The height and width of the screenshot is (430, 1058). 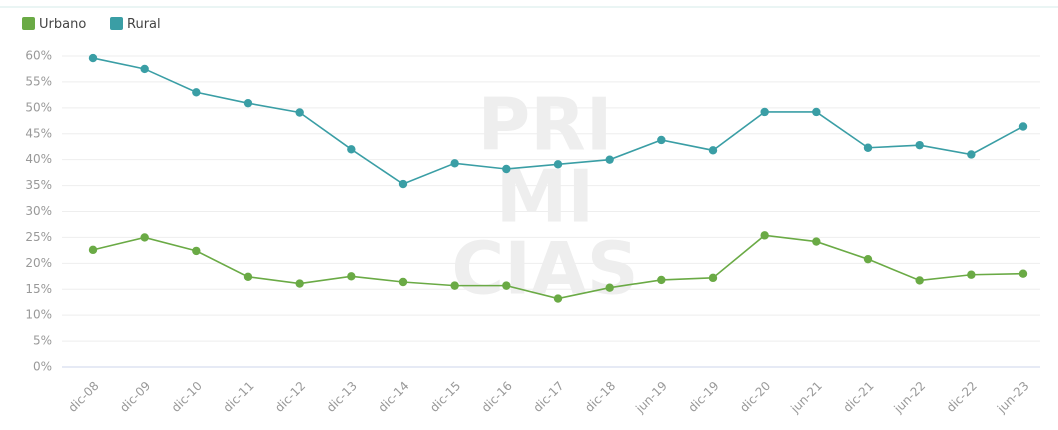 What do you see at coordinates (858, 397) in the screenshot?
I see `x-tick-label: dic-21` at bounding box center [858, 397].